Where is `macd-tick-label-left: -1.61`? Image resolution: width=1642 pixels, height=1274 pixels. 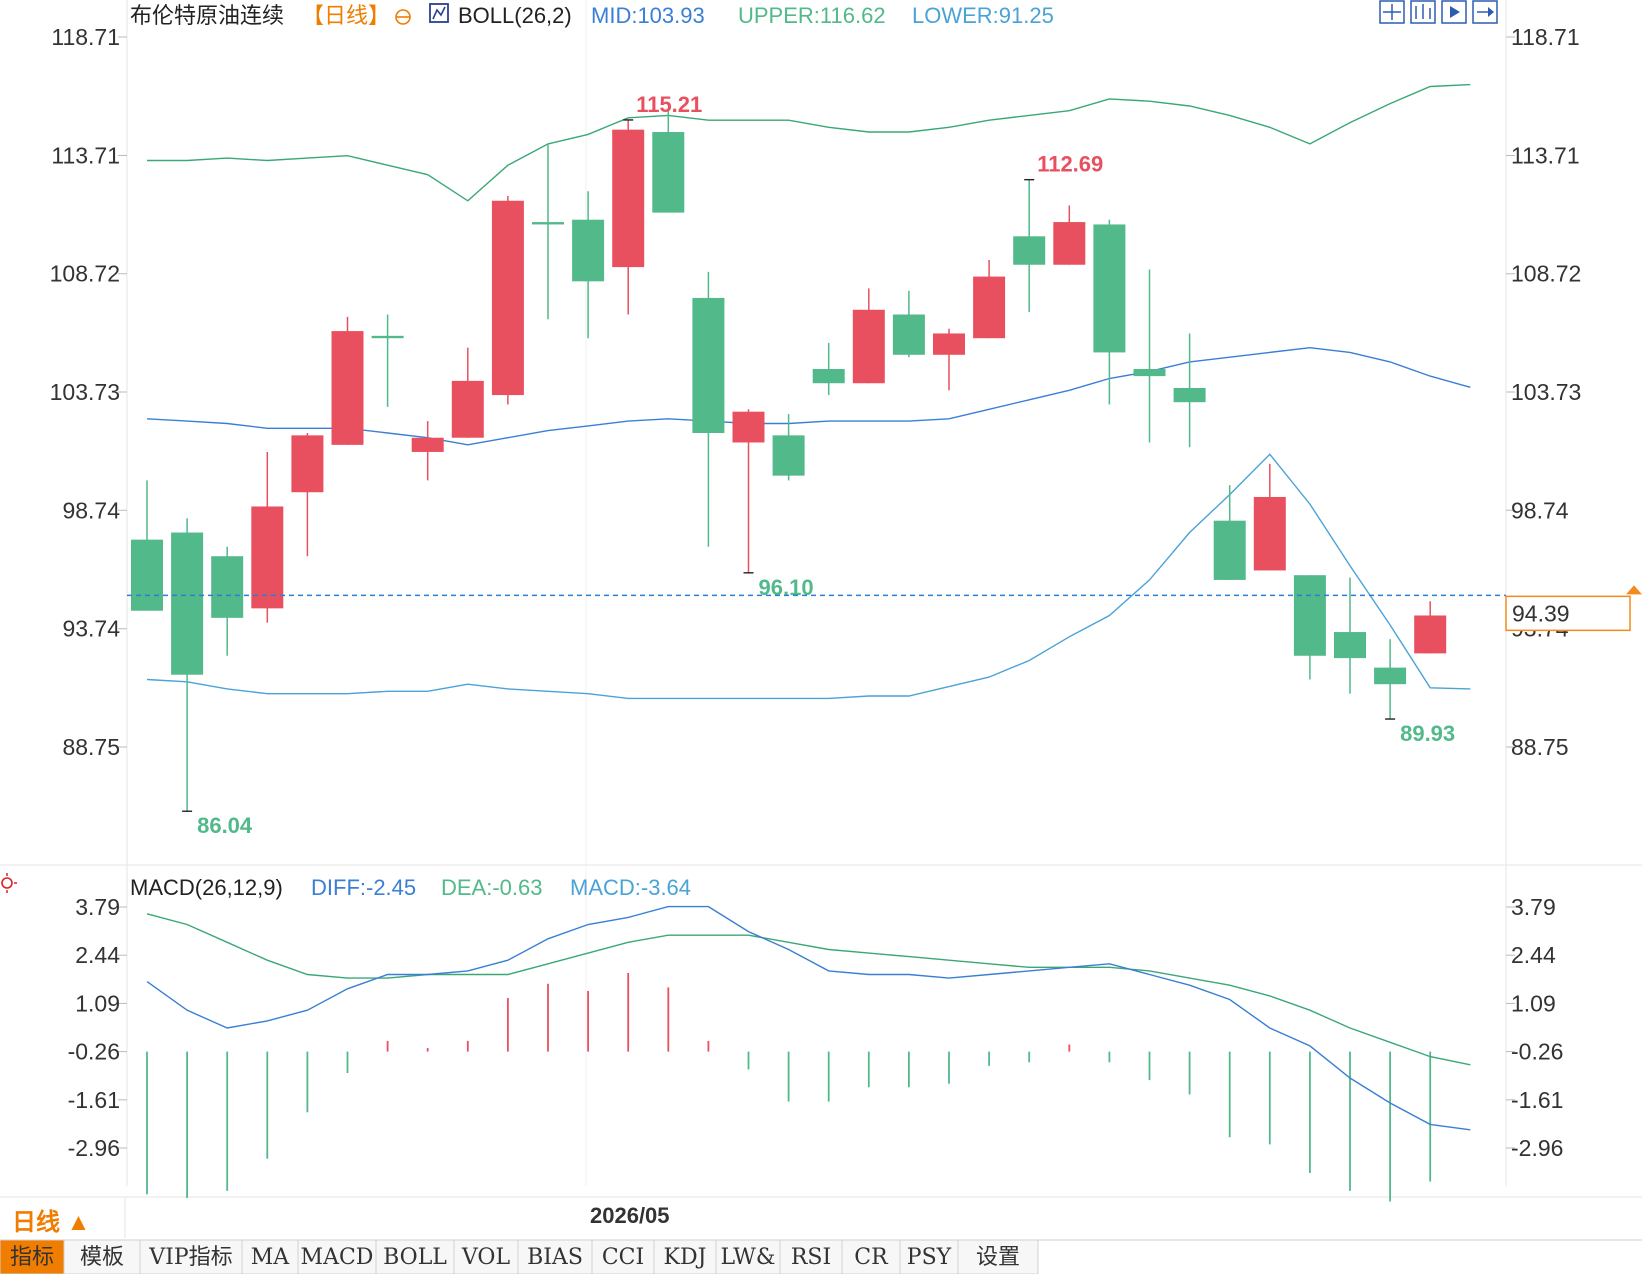 macd-tick-label-left: -1.61 is located at coordinates (94, 1100).